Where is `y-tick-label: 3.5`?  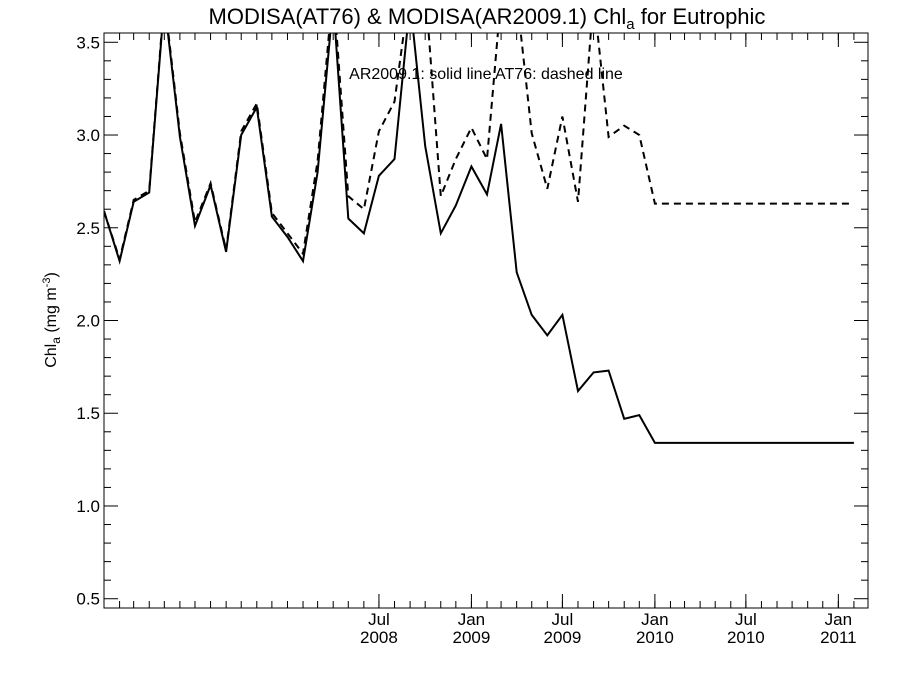
y-tick-label: 3.5 is located at coordinates (88, 42).